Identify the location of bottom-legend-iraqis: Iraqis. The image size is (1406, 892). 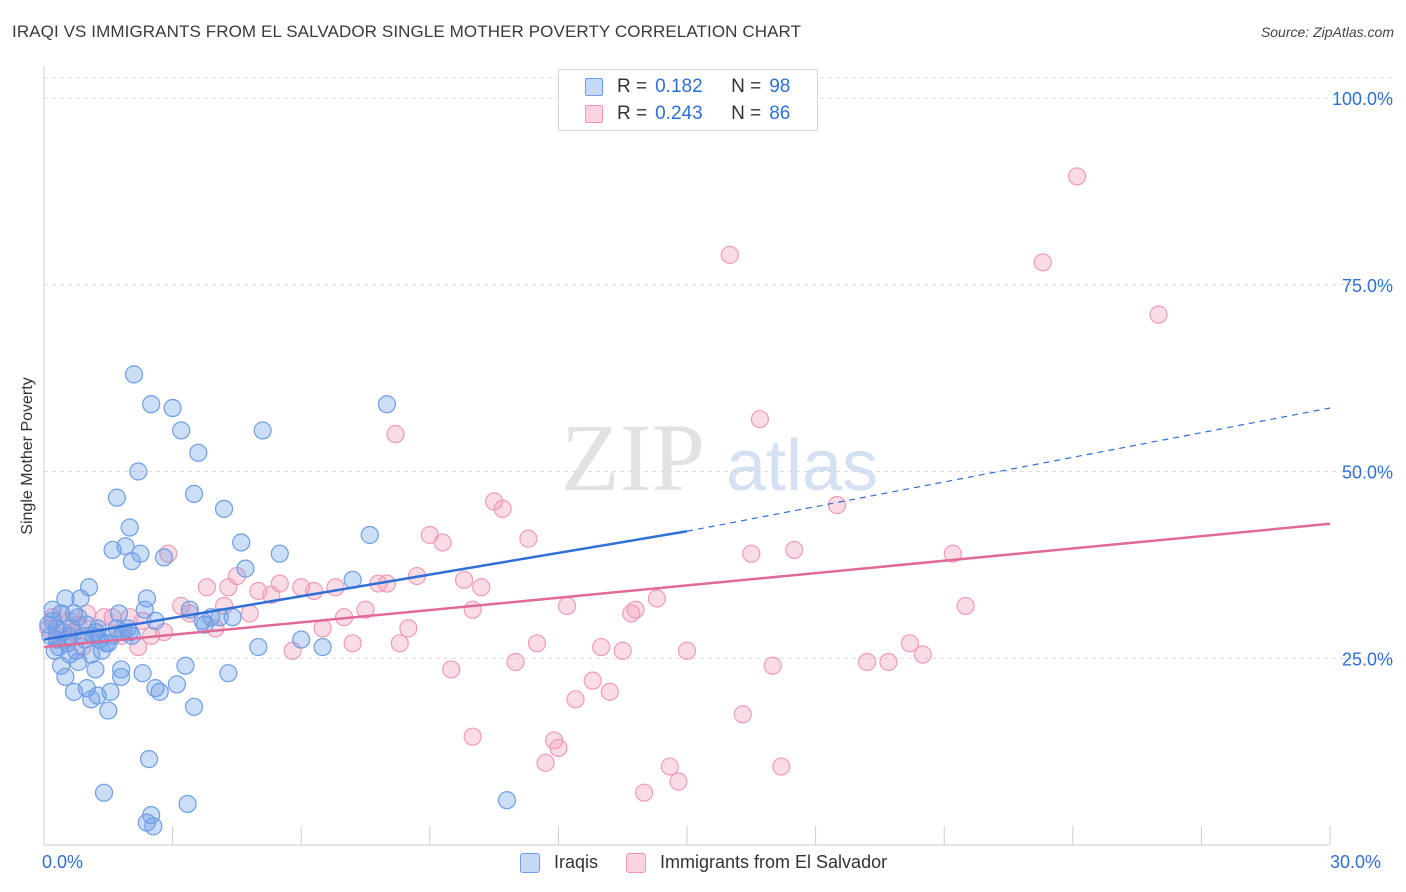
(559, 862).